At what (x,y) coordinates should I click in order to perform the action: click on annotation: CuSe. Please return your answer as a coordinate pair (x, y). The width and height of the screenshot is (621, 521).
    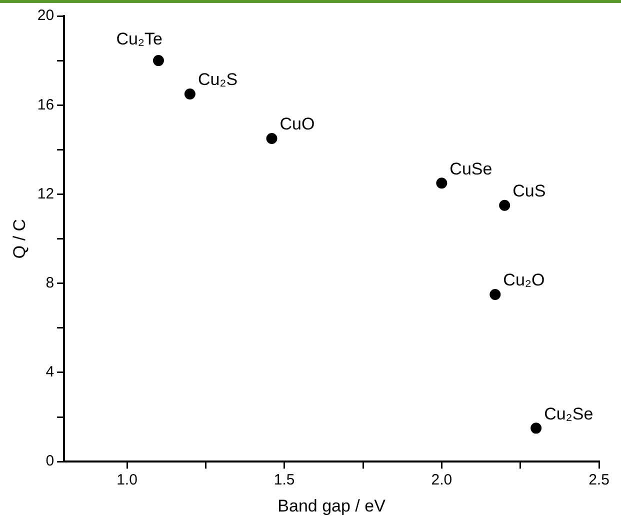
    Looking at the image, I should click on (471, 168).